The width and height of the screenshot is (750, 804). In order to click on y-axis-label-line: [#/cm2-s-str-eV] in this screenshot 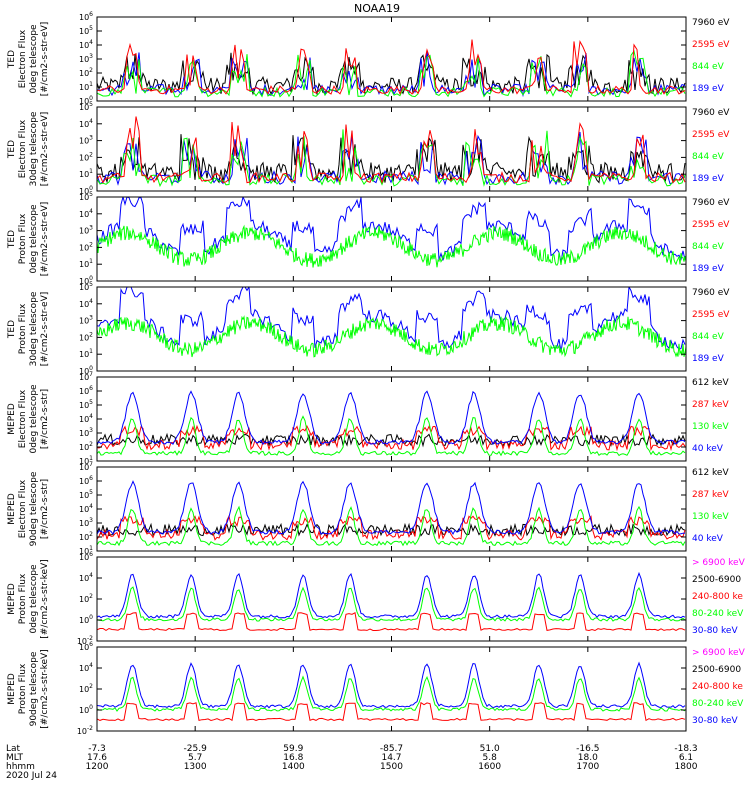, I will do `click(45, 239)`.